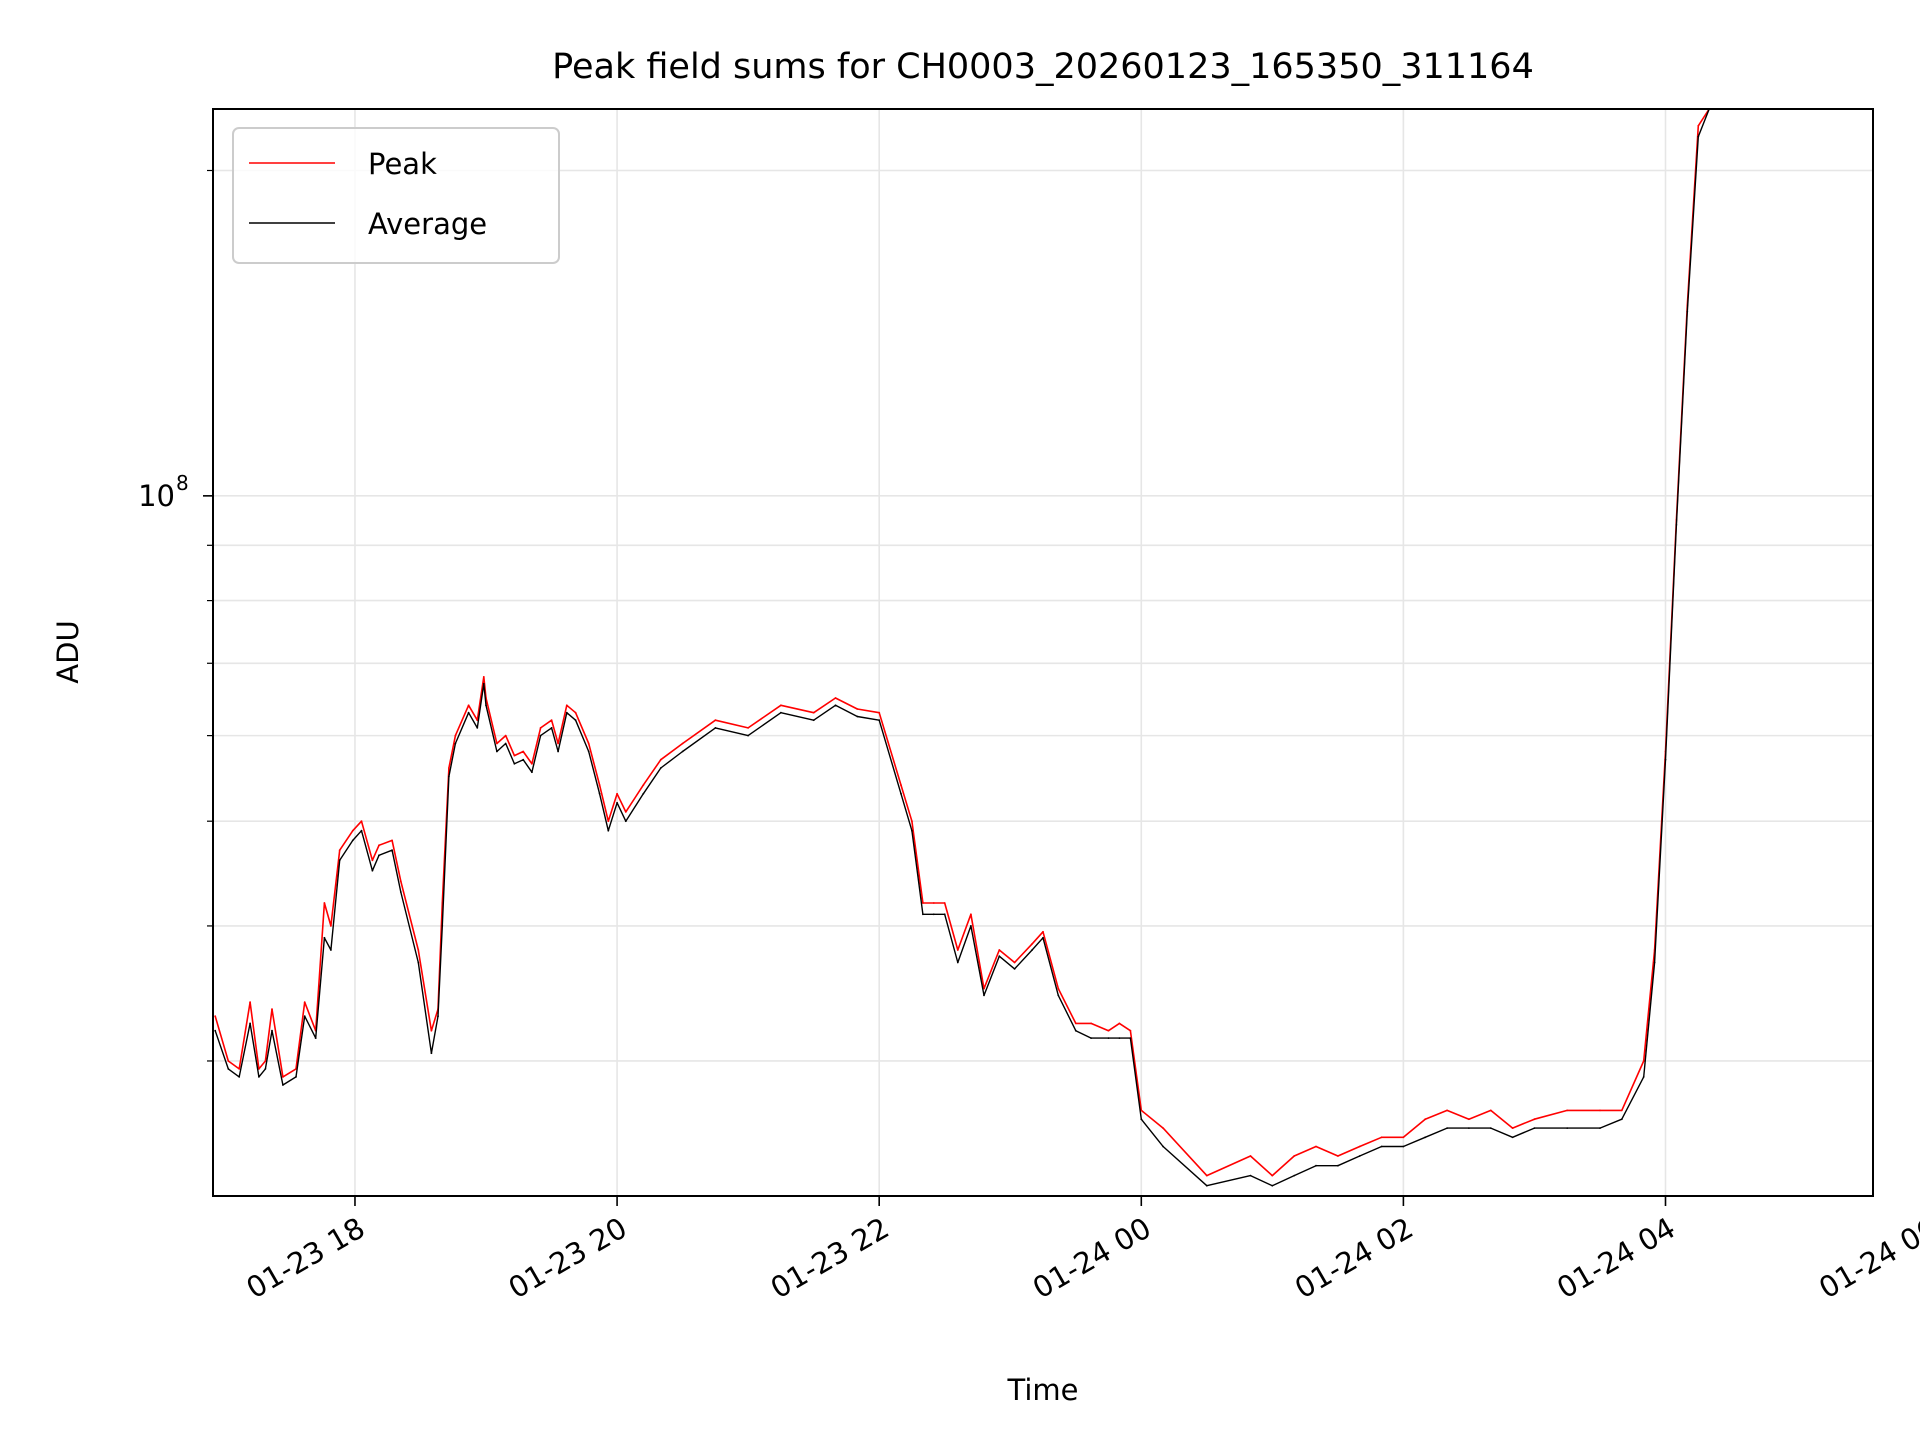 The image size is (1920, 1444). Describe the element at coordinates (1043, 1390) in the screenshot. I see `x-axis-label: Time` at that location.